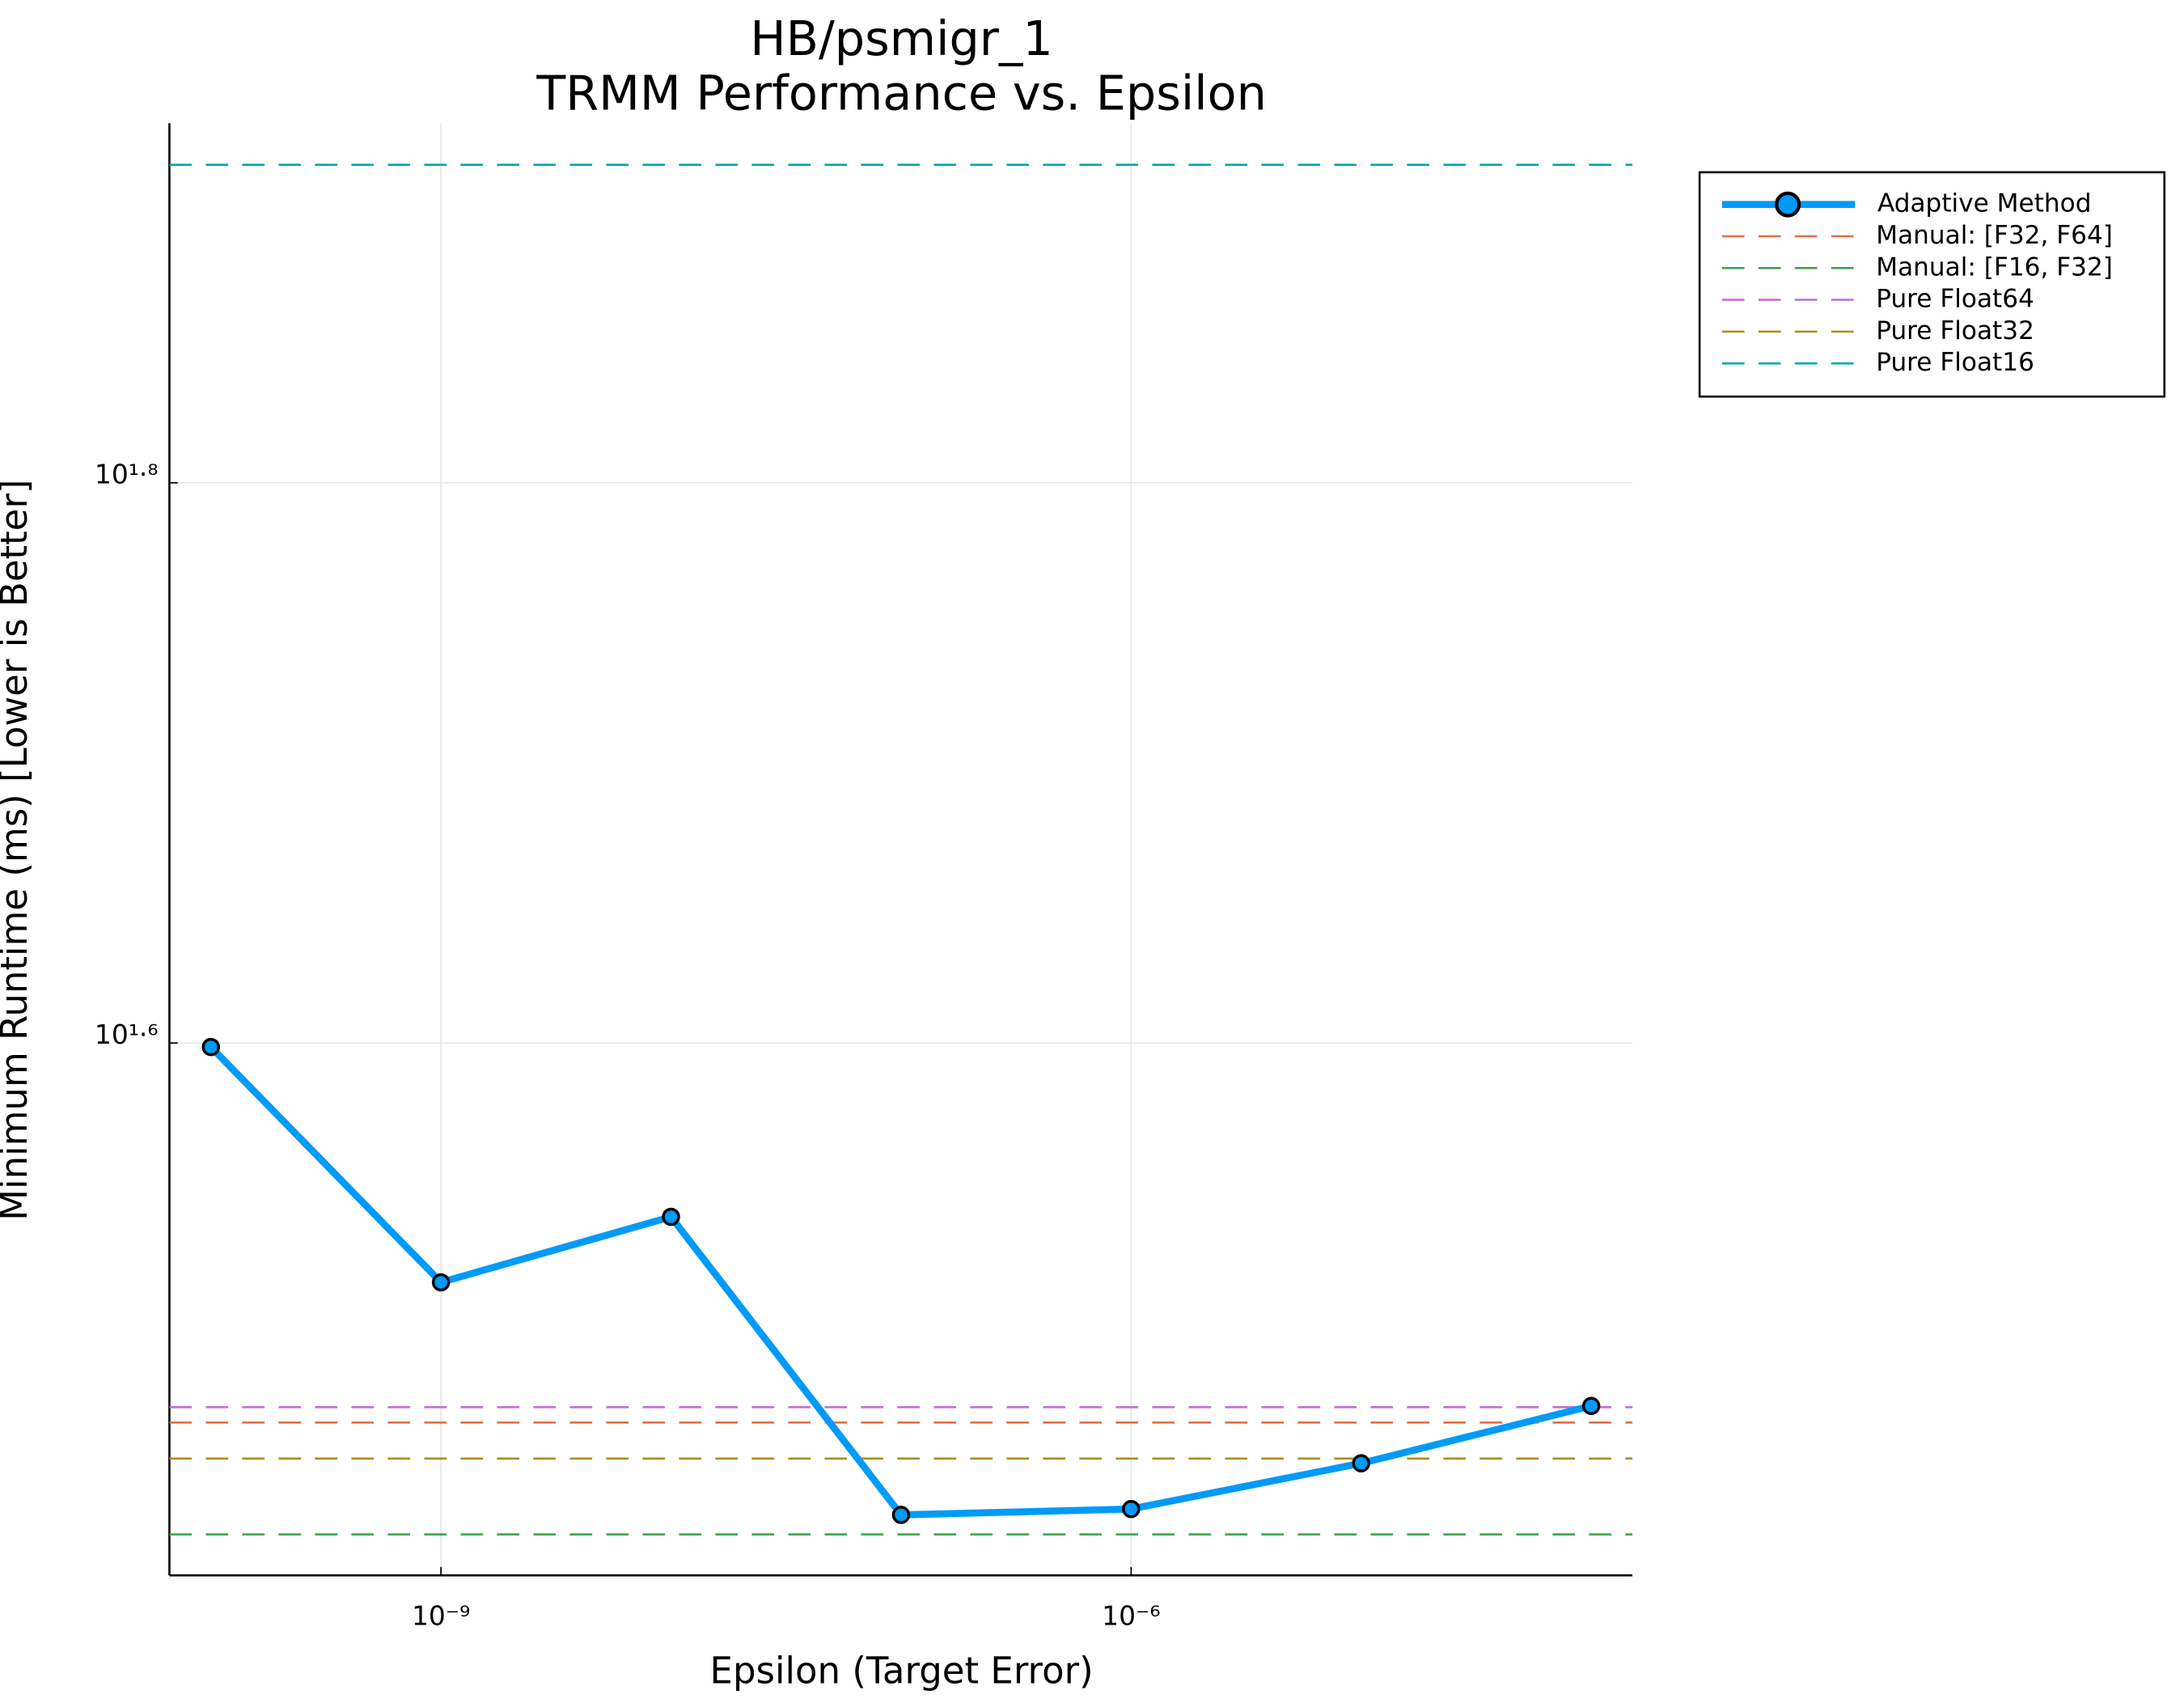 The width and height of the screenshot is (2184, 1699). I want to click on legend-swatch, so click(1788, 204).